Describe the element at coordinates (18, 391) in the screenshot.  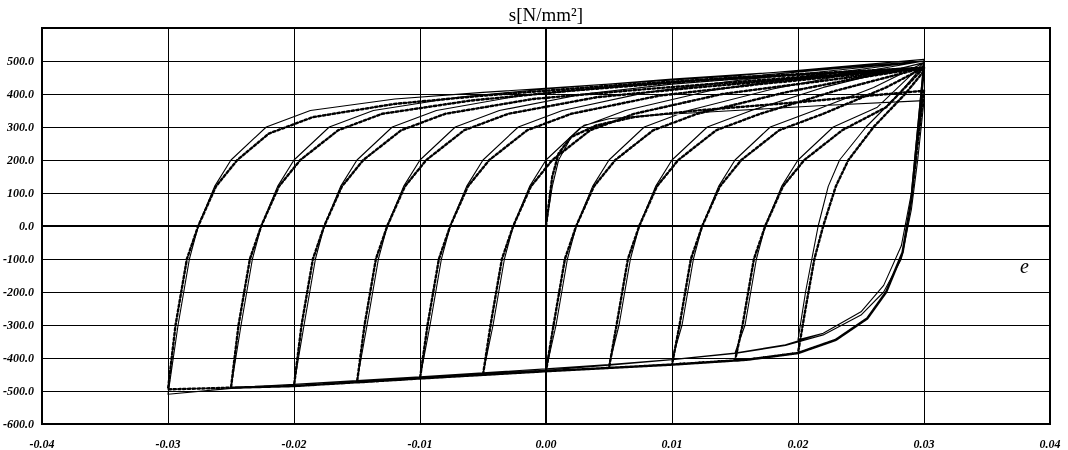
I see `y-tick-label: -500.0` at that location.